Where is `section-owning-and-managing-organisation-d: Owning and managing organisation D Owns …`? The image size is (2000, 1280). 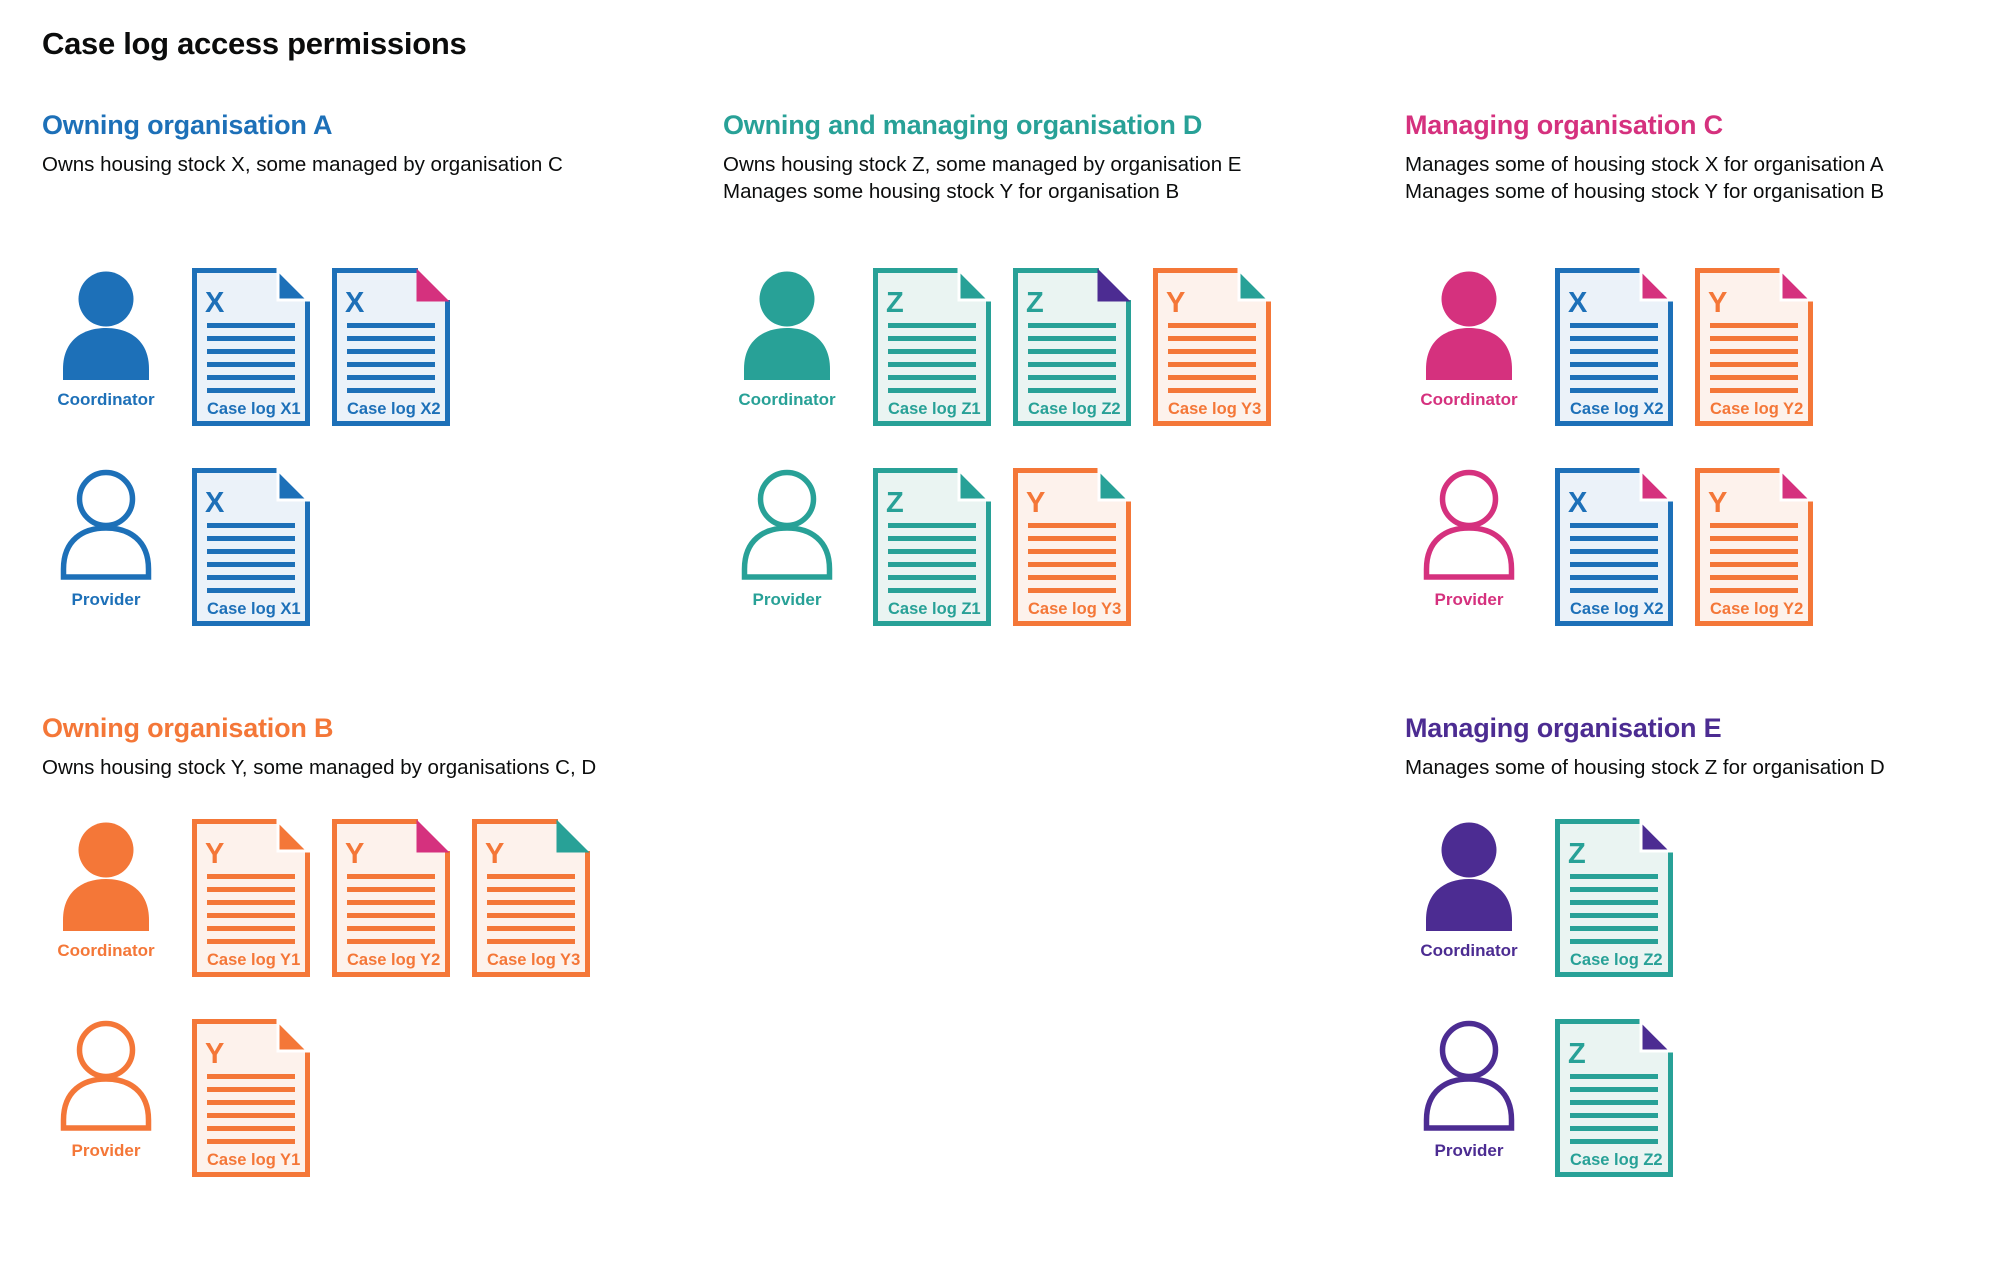
section-owning-and-managing-organisation-d: Owning and managing organisation D Owns … is located at coordinates (1043, 368).